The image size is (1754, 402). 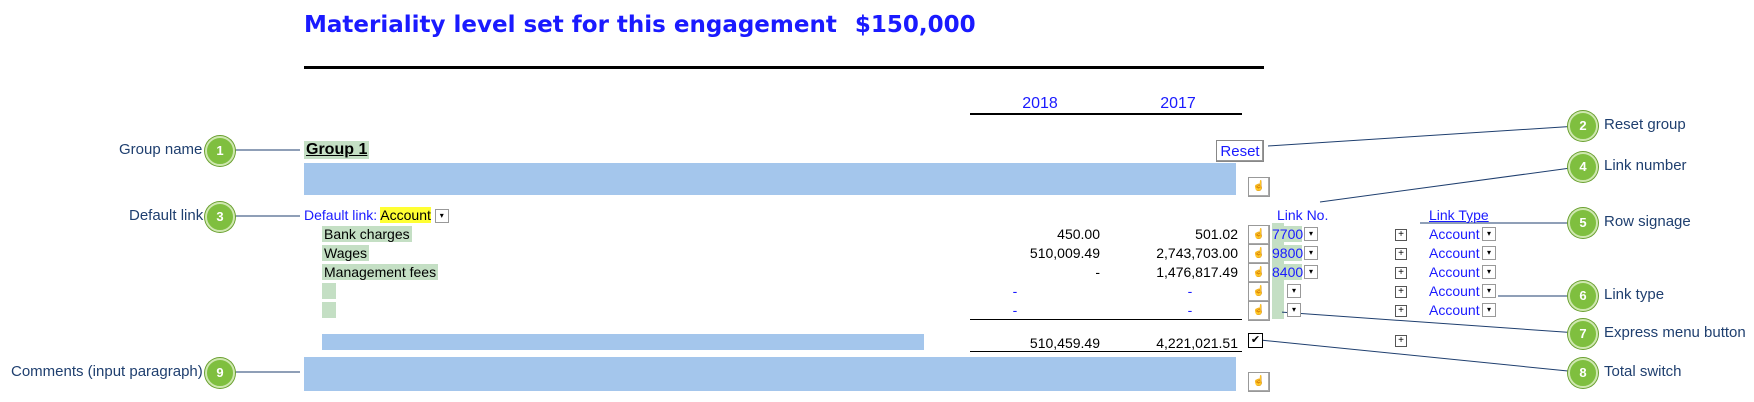 What do you see at coordinates (1288, 234) in the screenshot?
I see `link-number: 7700` at bounding box center [1288, 234].